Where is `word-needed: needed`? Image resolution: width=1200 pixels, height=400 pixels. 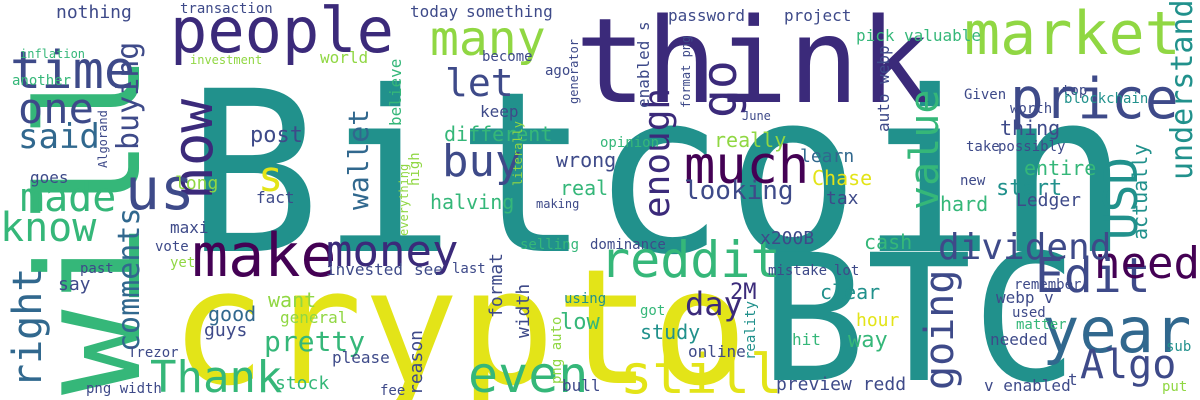 word-needed: needed is located at coordinates (1019, 339).